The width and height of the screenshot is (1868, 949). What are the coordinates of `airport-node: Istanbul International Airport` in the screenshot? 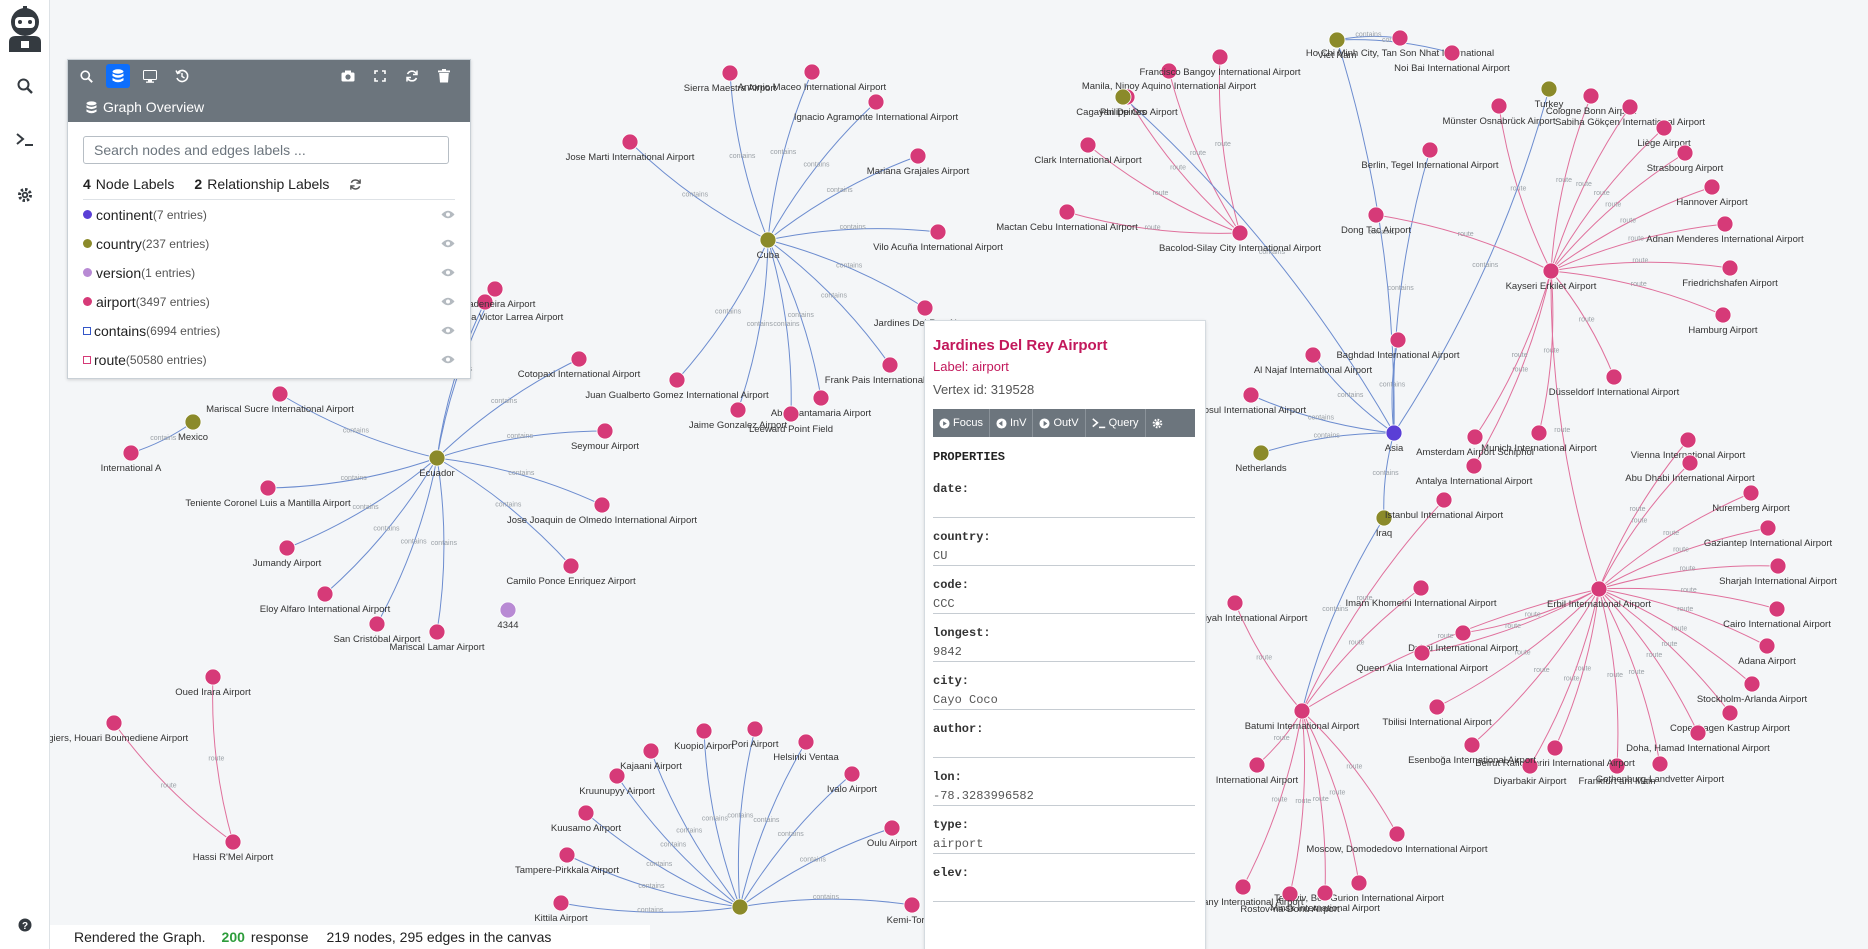 It's located at (1444, 506).